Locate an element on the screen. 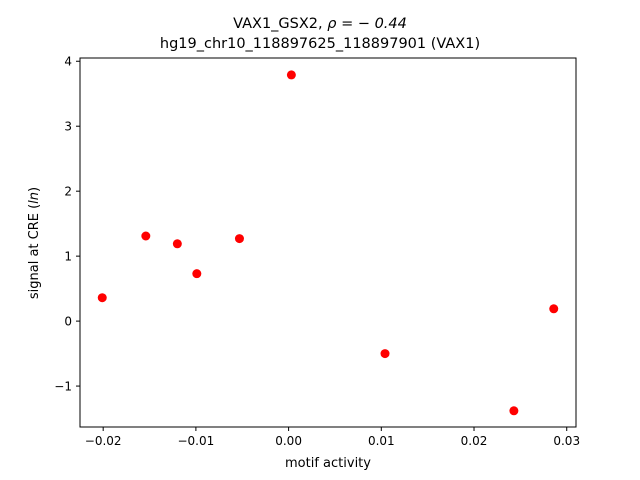 This screenshot has height=480, width=640. y-tick-label: 4 is located at coordinates (68, 62).